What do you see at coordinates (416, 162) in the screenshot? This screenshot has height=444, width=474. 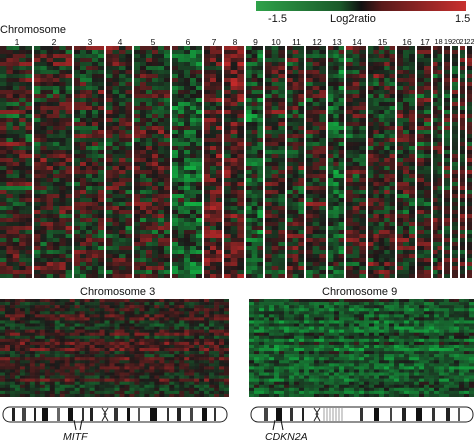 I see `chromosome-separator` at bounding box center [416, 162].